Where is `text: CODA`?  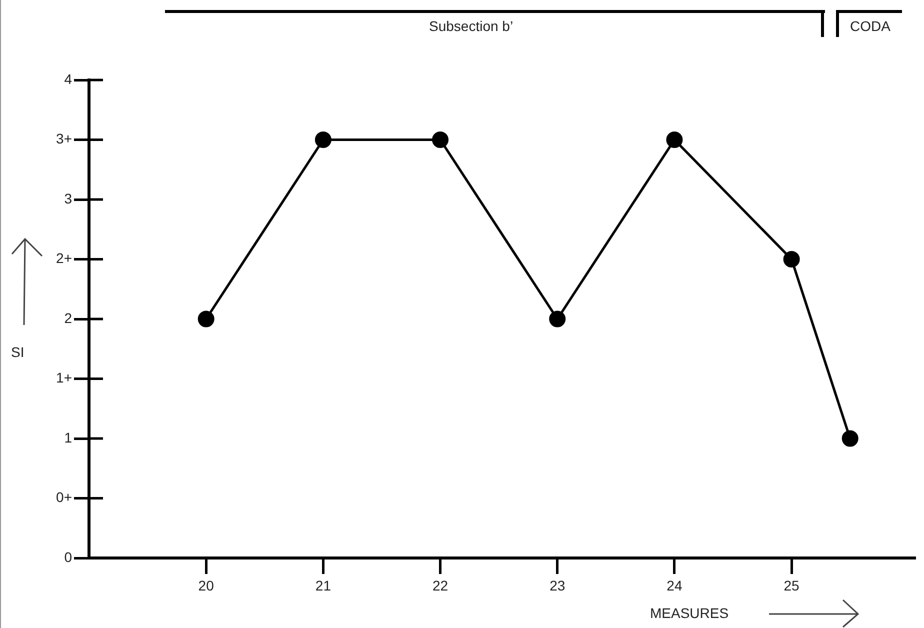 text: CODA is located at coordinates (870, 26).